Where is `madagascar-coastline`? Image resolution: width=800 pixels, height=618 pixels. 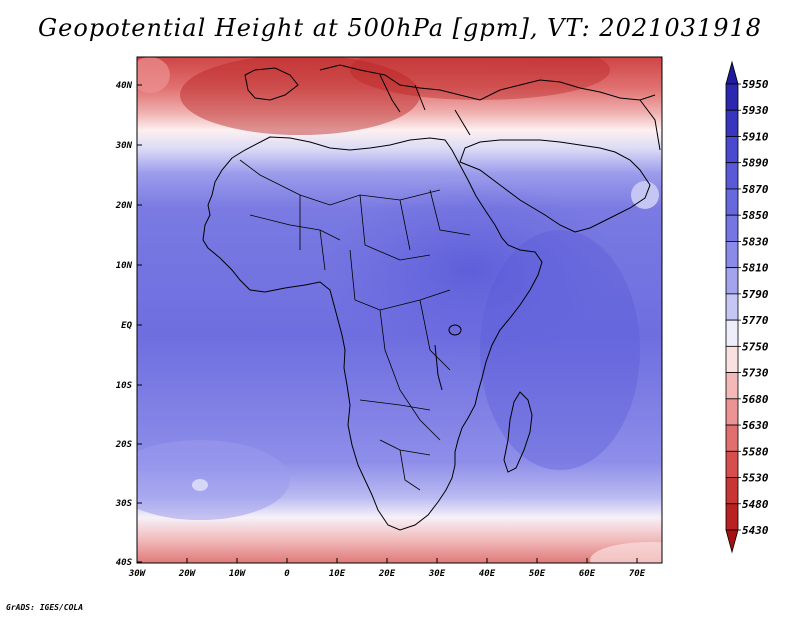
madagascar-coastline is located at coordinates (518, 432).